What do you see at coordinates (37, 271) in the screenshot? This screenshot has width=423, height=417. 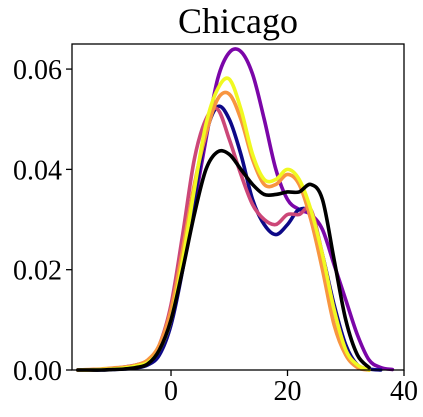 I see `y-tick-label: 0.02` at bounding box center [37, 271].